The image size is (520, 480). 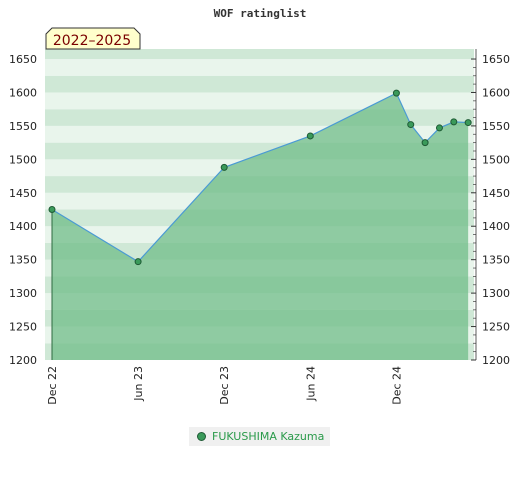 I want to click on x-tick-label: Dec 22, so click(x=52, y=385).